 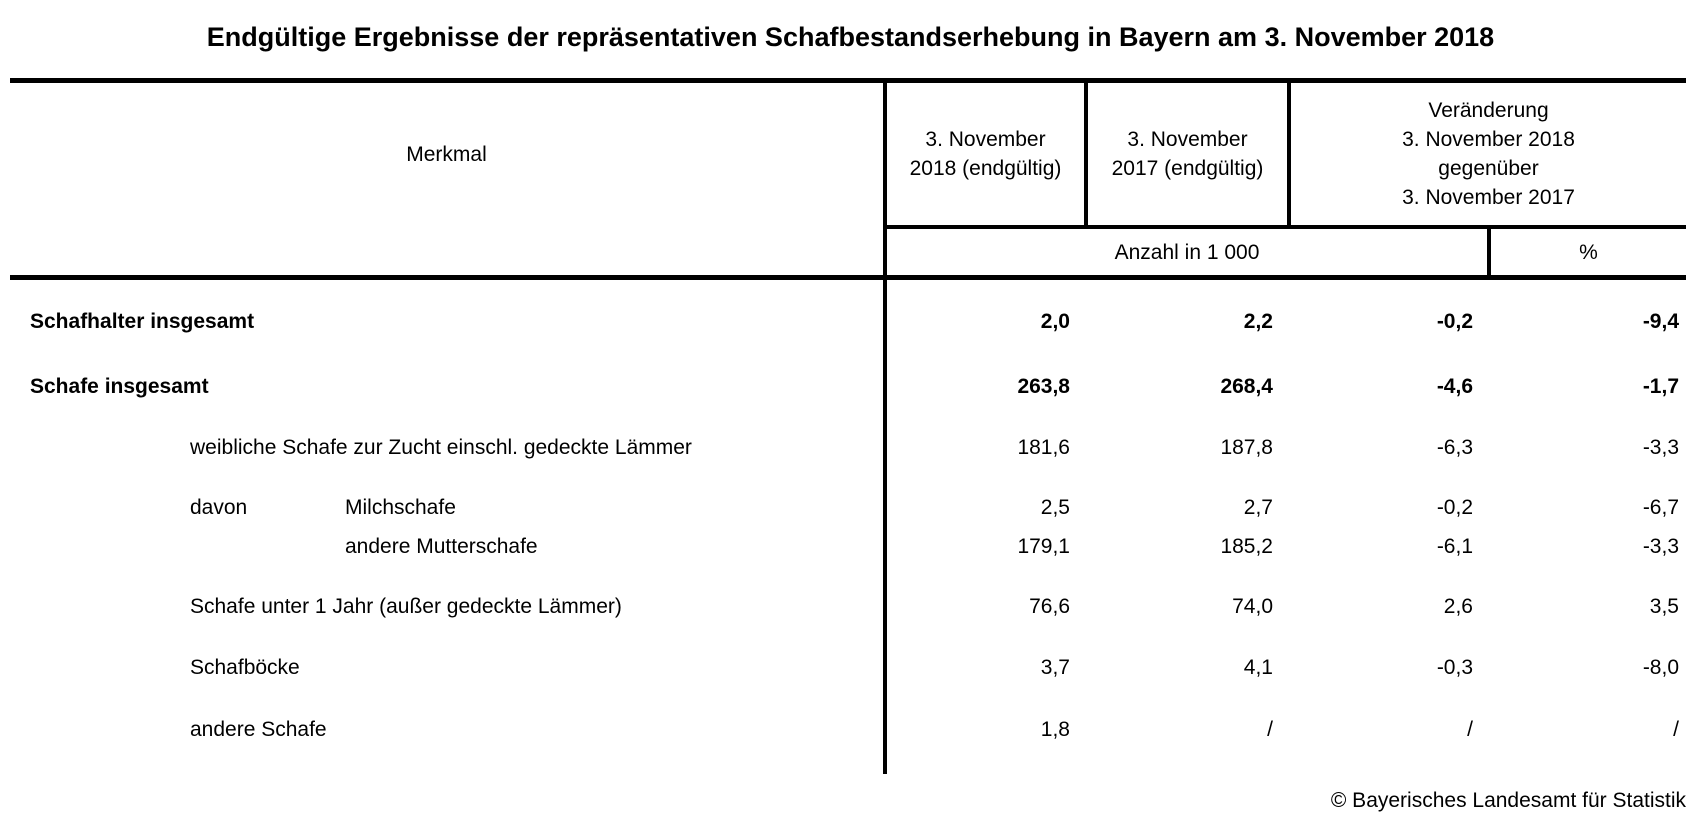 What do you see at coordinates (1258, 321) in the screenshot?
I see `cell-value-2017: 2,2` at bounding box center [1258, 321].